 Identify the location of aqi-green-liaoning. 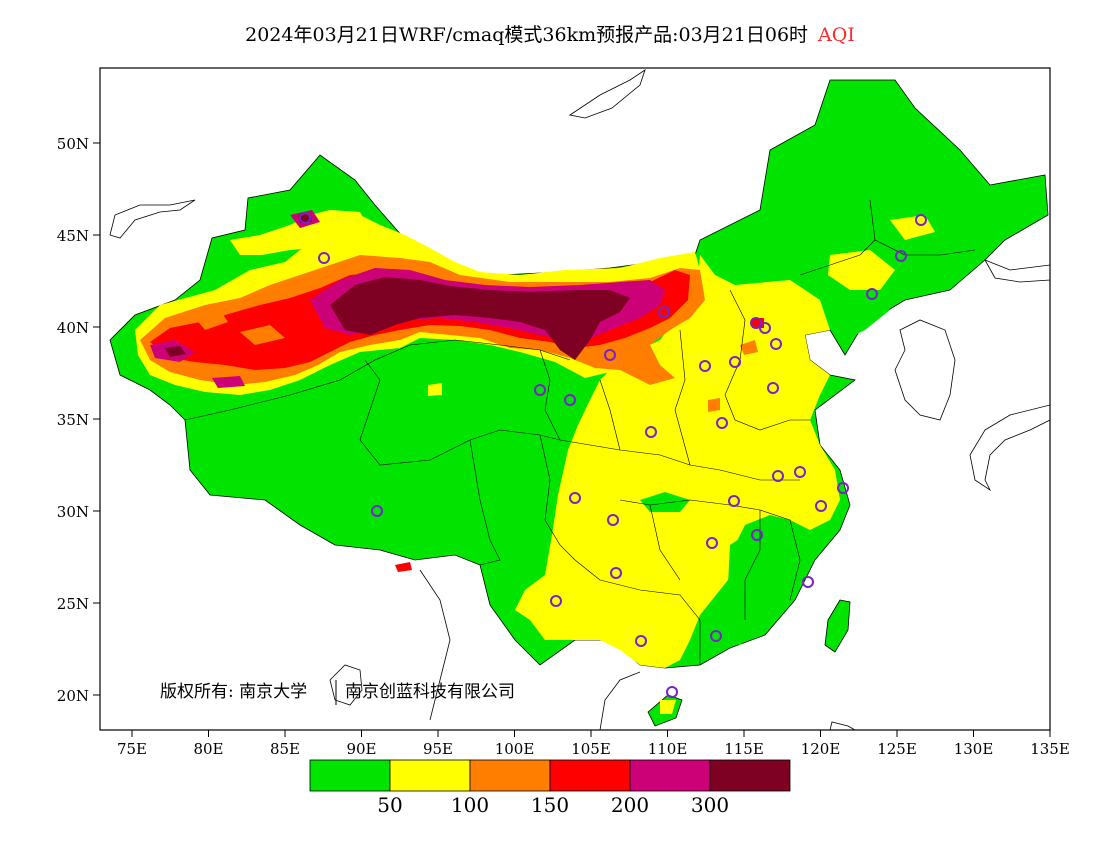
(862, 317).